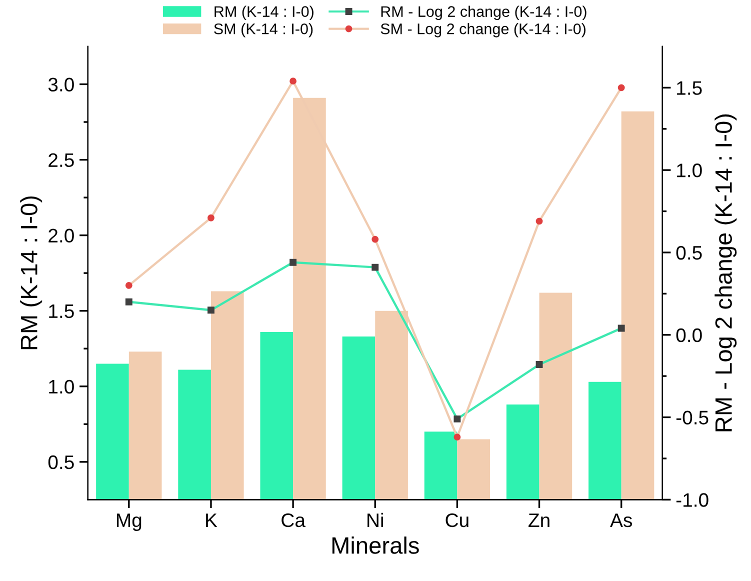 Image resolution: width=751 pixels, height=581 pixels. I want to click on y2-tick-label: -0.5, so click(692, 417).